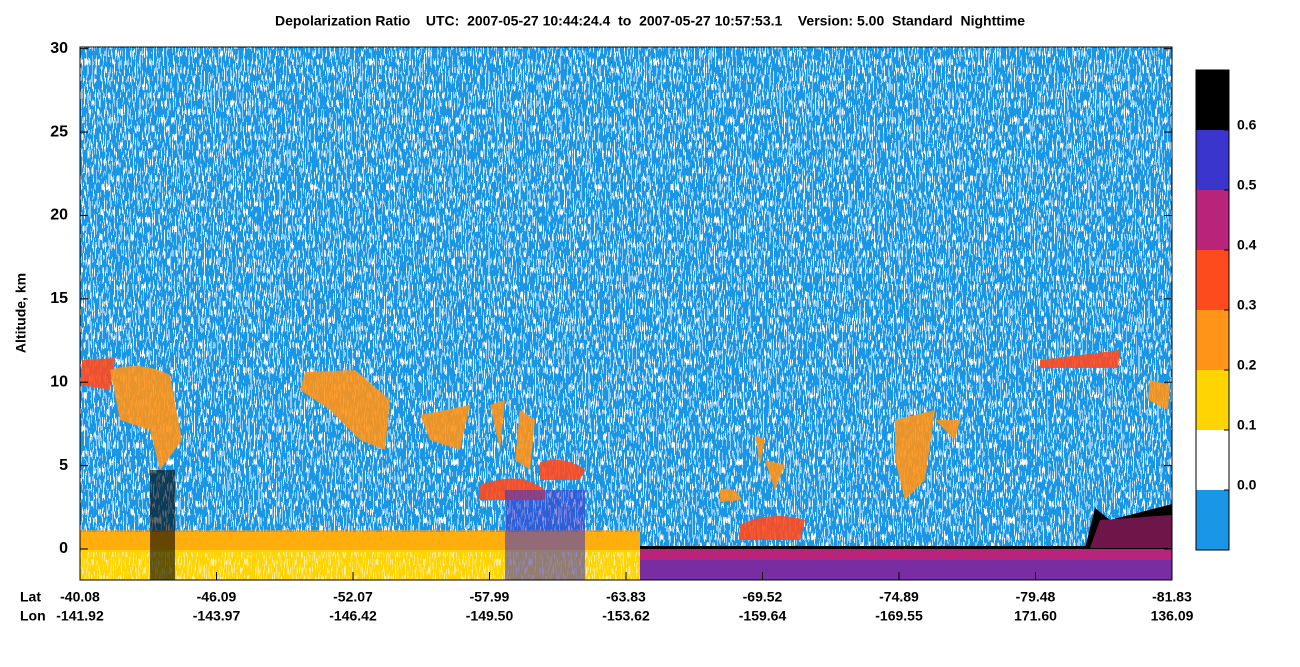  I want to click on lon-label: -141.92, so click(80, 616).